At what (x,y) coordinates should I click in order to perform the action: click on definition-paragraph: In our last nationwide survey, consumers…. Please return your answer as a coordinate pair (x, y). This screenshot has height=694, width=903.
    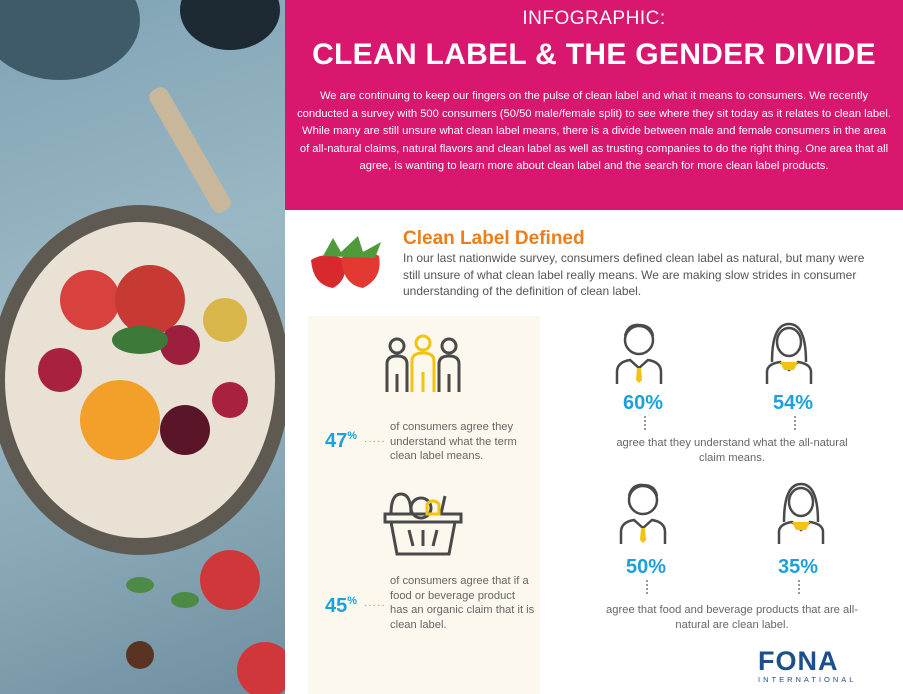
    Looking at the image, I should click on (634, 274).